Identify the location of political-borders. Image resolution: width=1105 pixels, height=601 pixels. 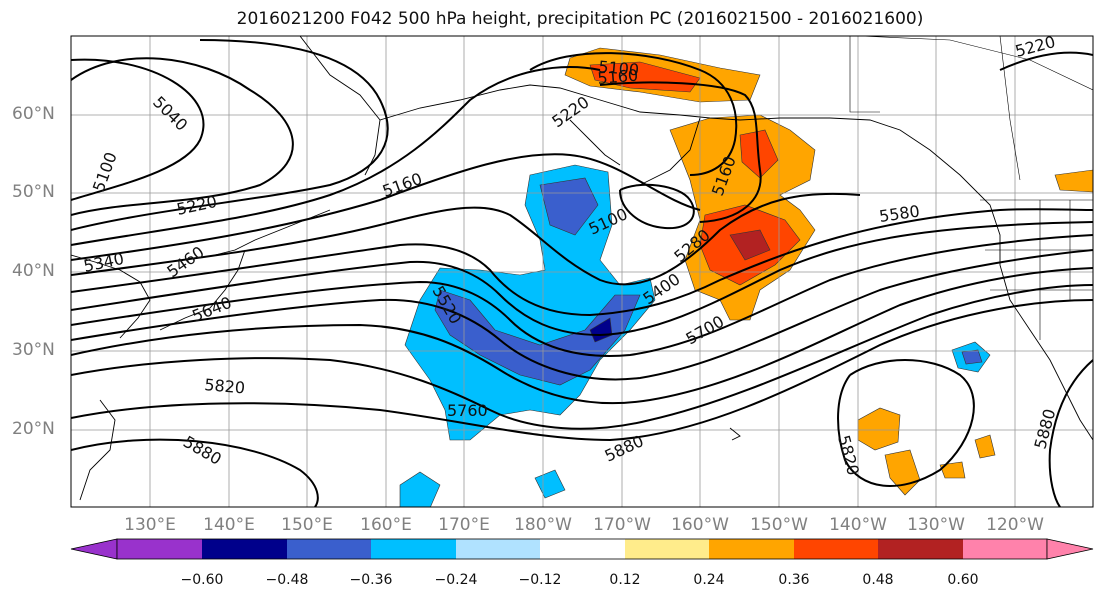
(971, 188).